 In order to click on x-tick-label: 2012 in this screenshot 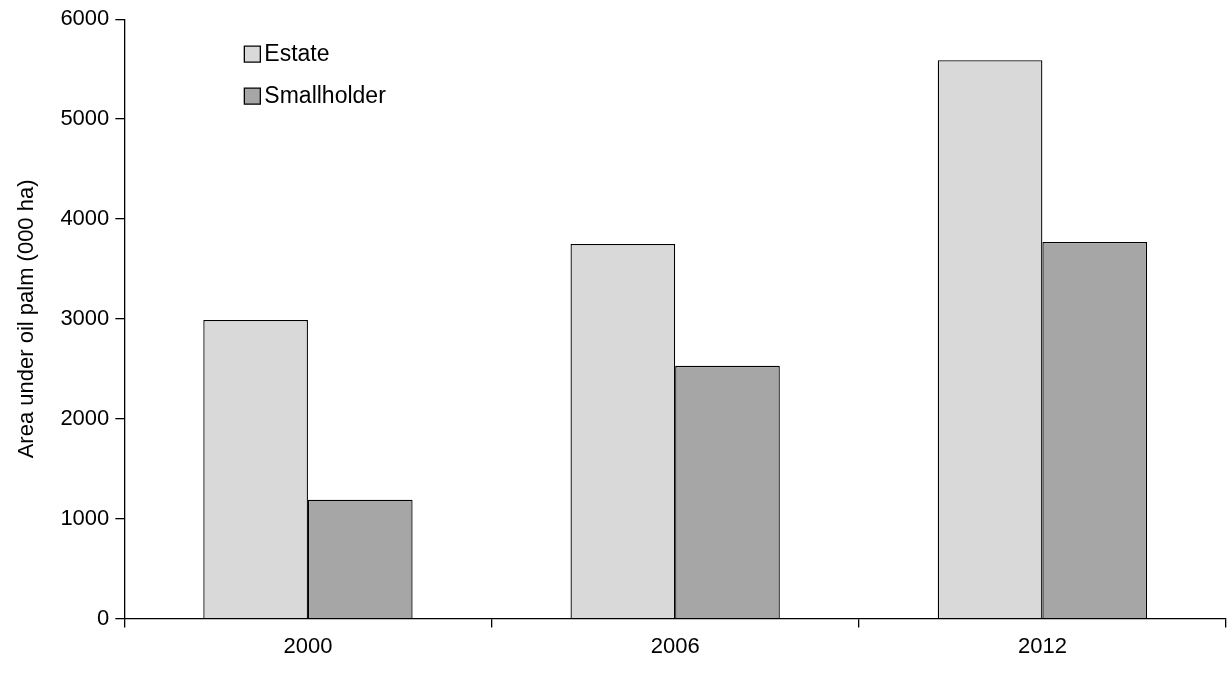, I will do `click(1042, 645)`.